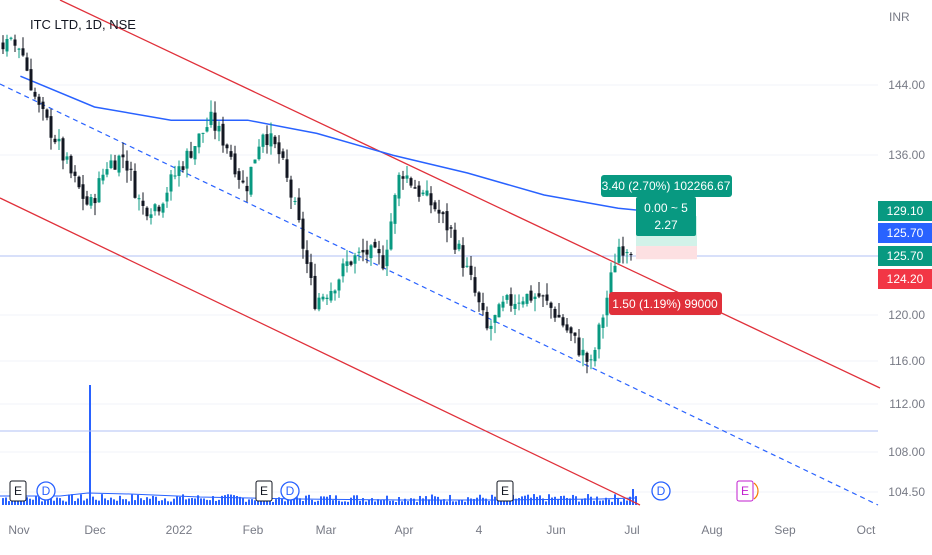  Describe the element at coordinates (83, 24) in the screenshot. I see `symbol-title: ITC LTD, 1D, NSE` at that location.